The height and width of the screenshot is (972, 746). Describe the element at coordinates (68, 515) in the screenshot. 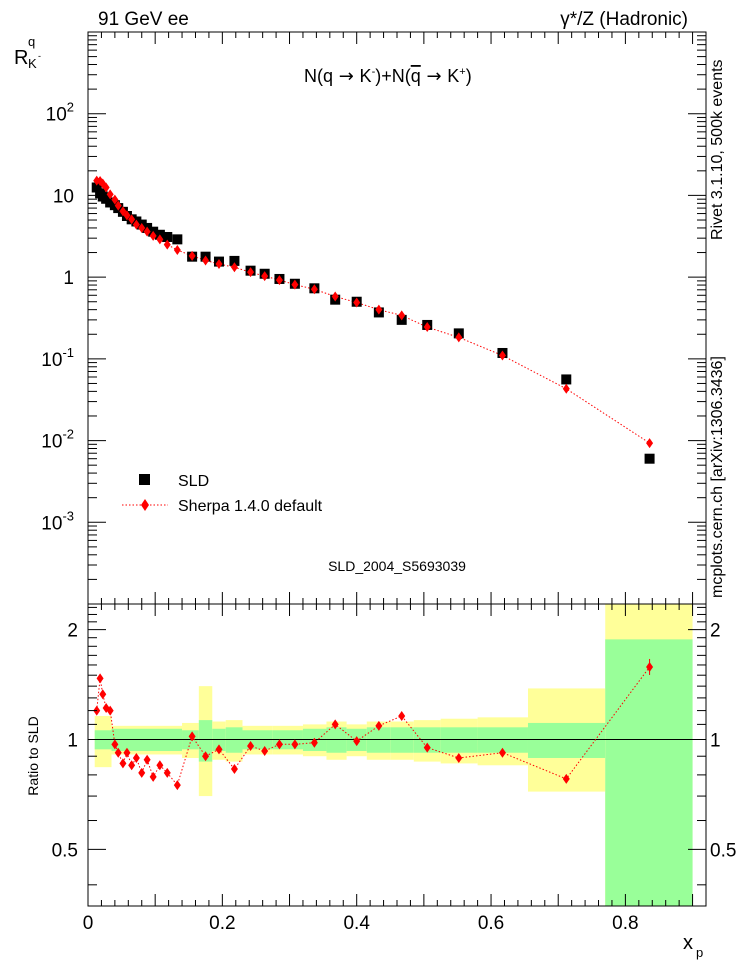

I see `tick-exponent: -3` at that location.